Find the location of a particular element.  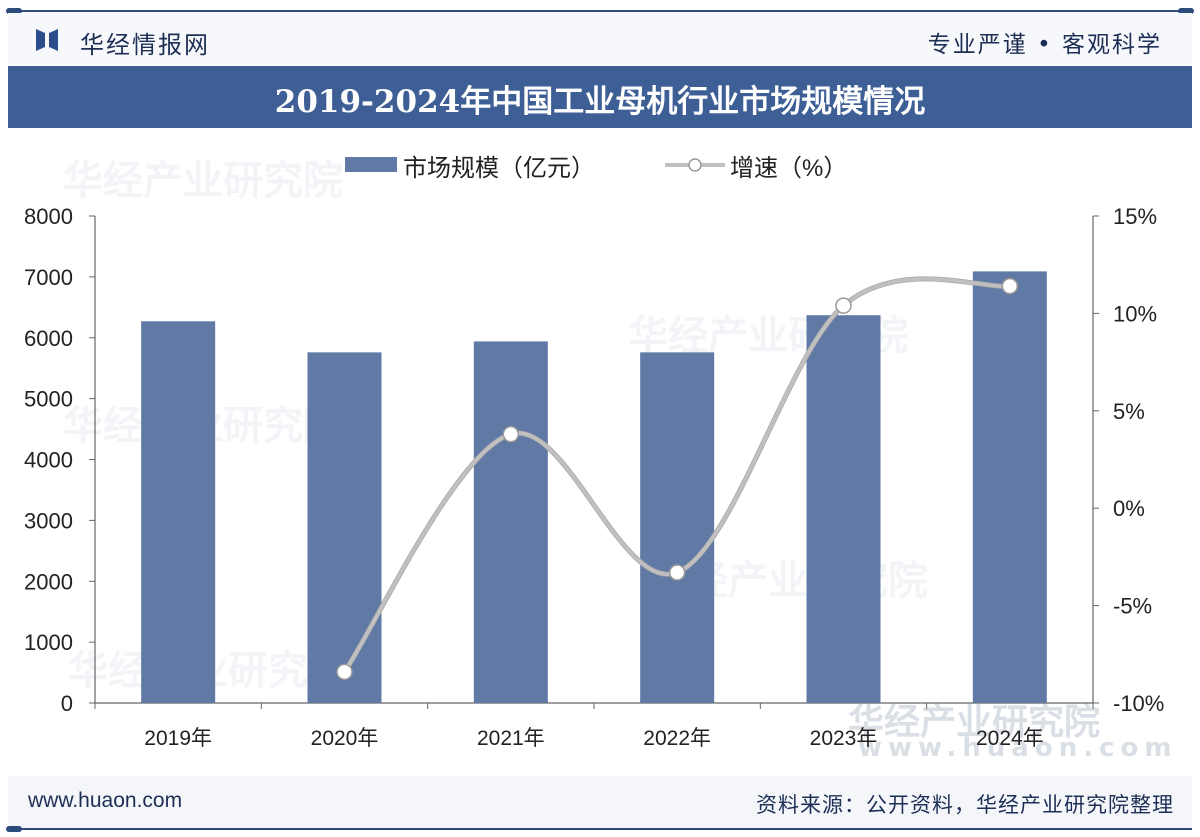

legend-label-bar: 市场规模（亿元） is located at coordinates (499, 168).